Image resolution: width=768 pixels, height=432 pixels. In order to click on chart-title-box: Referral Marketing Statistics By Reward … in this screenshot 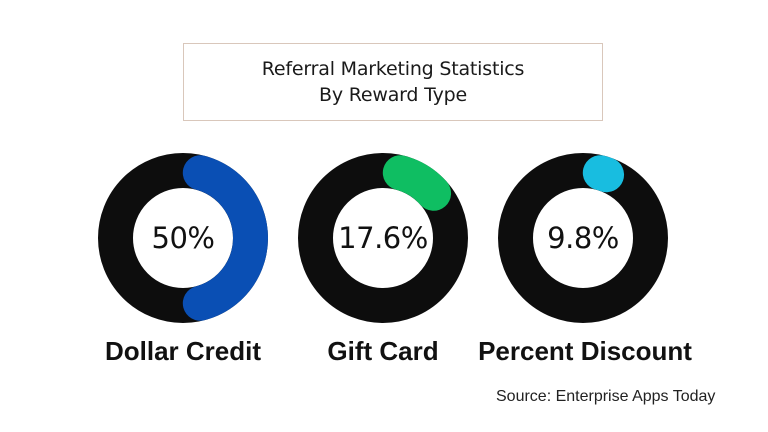, I will do `click(393, 82)`.